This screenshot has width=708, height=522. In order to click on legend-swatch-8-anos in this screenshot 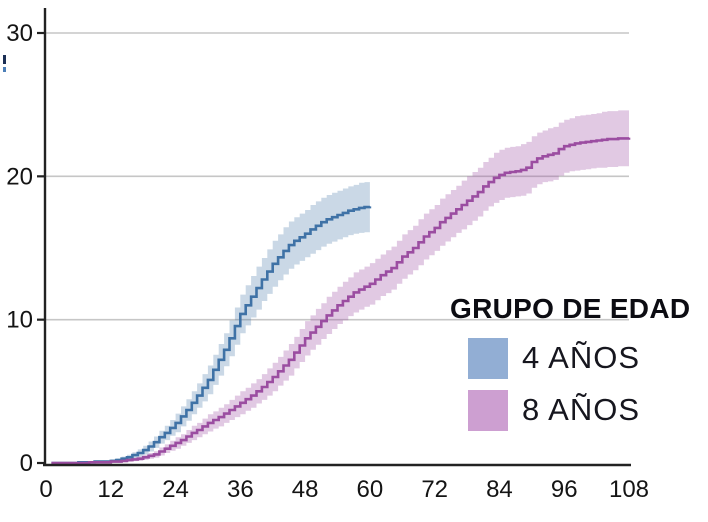, I will do `click(488, 410)`.